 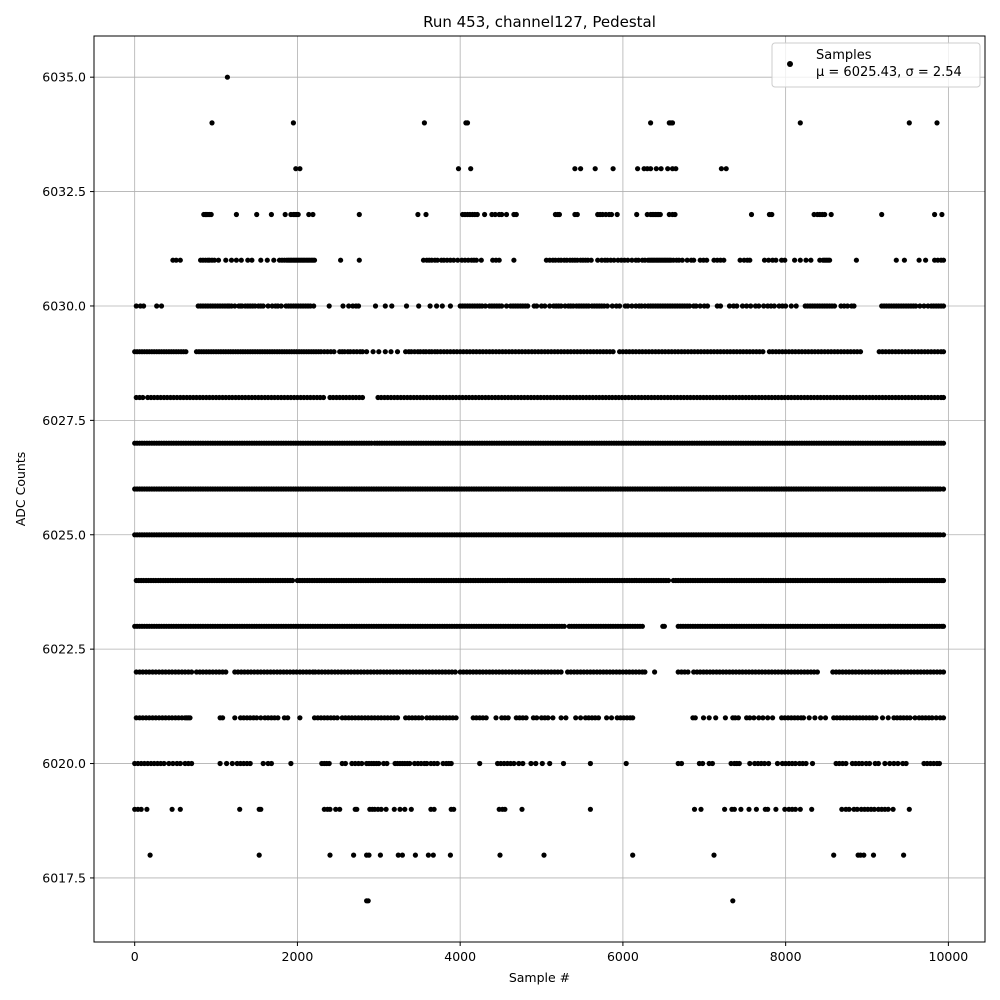 What do you see at coordinates (64, 420) in the screenshot?
I see `y-tick-label: 6027.5` at bounding box center [64, 420].